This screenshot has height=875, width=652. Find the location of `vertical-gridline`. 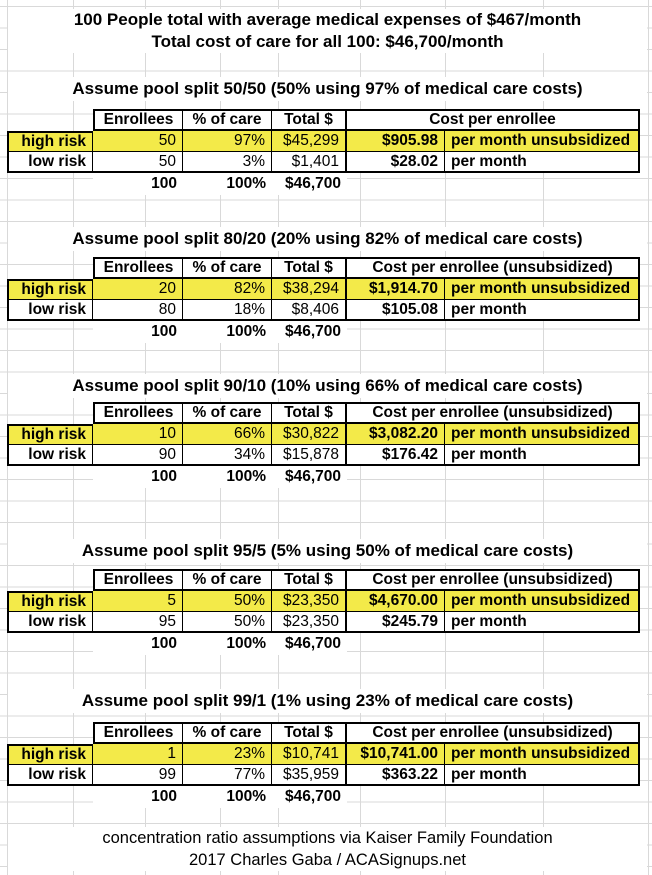

vertical-gridline is located at coordinates (648, 437).